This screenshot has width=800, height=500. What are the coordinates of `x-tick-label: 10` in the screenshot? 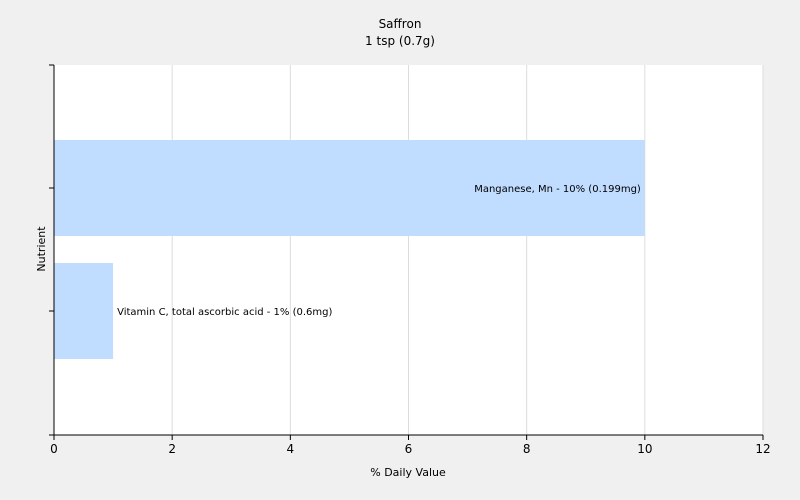 It's located at (644, 449).